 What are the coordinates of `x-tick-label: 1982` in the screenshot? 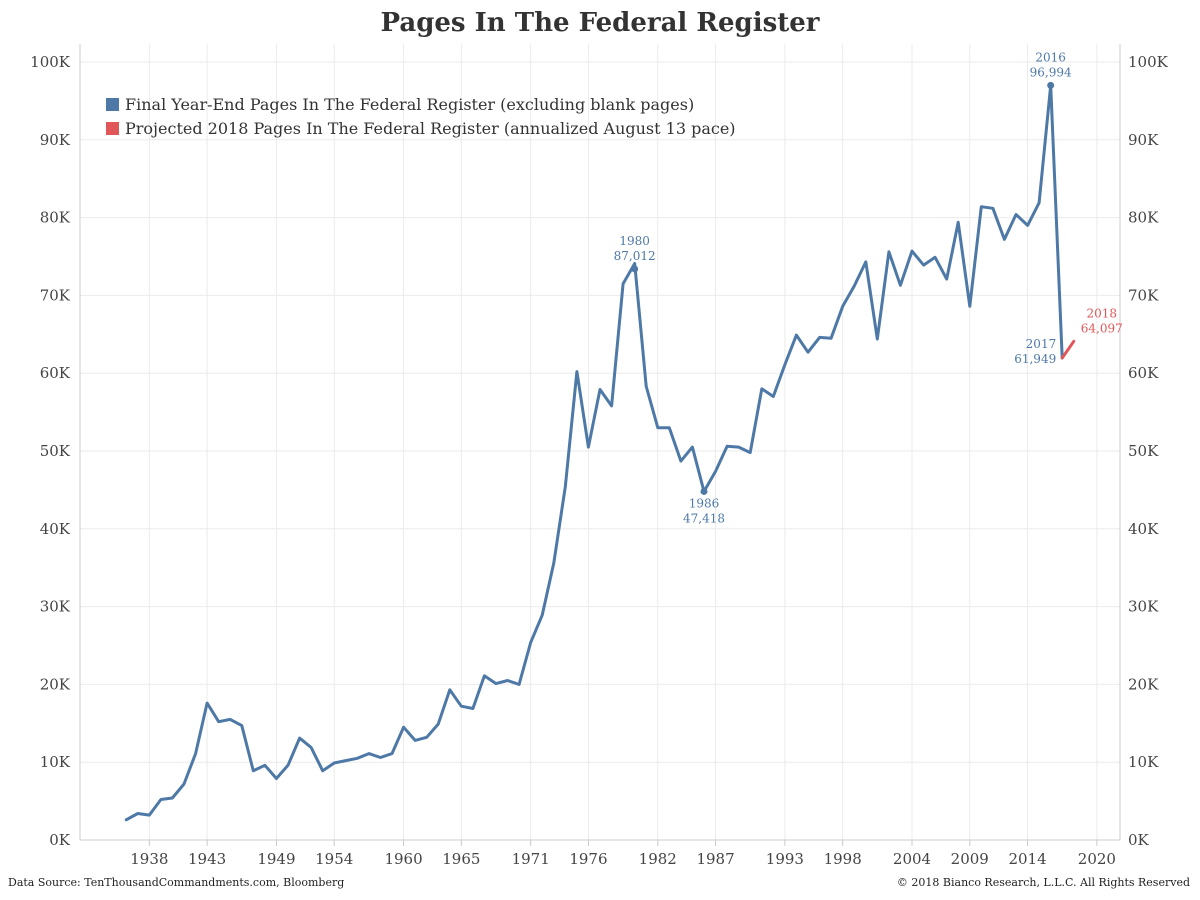 It's located at (658, 859).